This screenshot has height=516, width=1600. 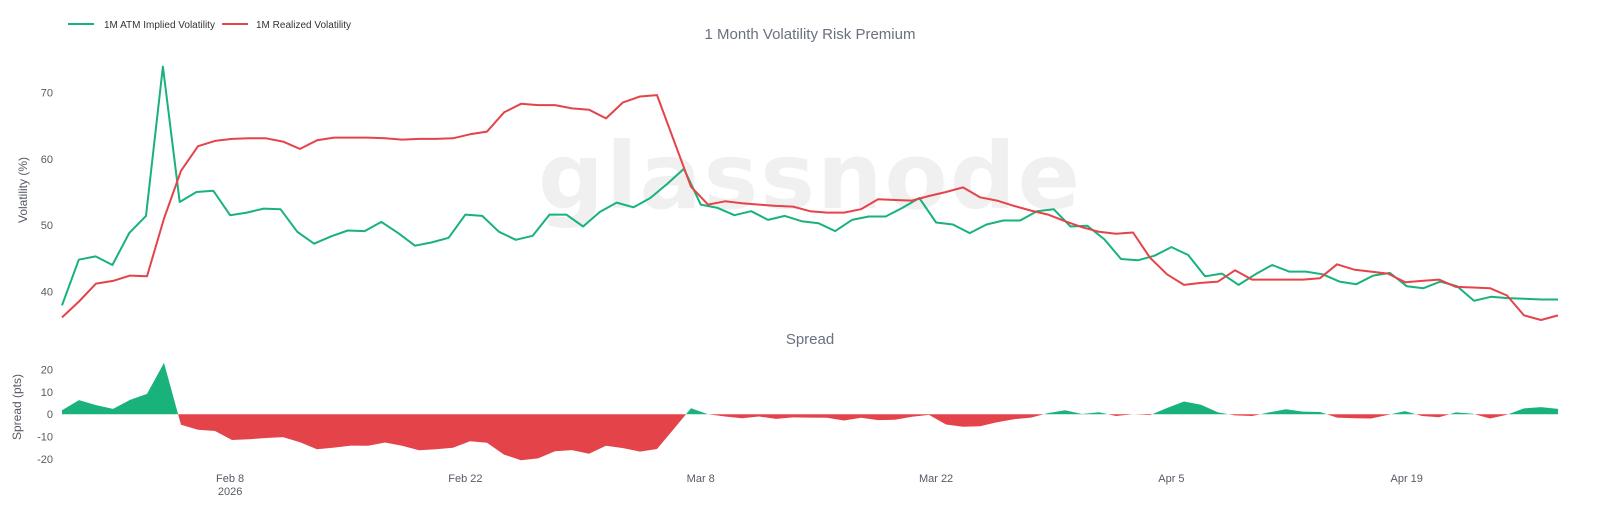 I want to click on y-axis-title-spread: Spread (pts), so click(x=17, y=407).